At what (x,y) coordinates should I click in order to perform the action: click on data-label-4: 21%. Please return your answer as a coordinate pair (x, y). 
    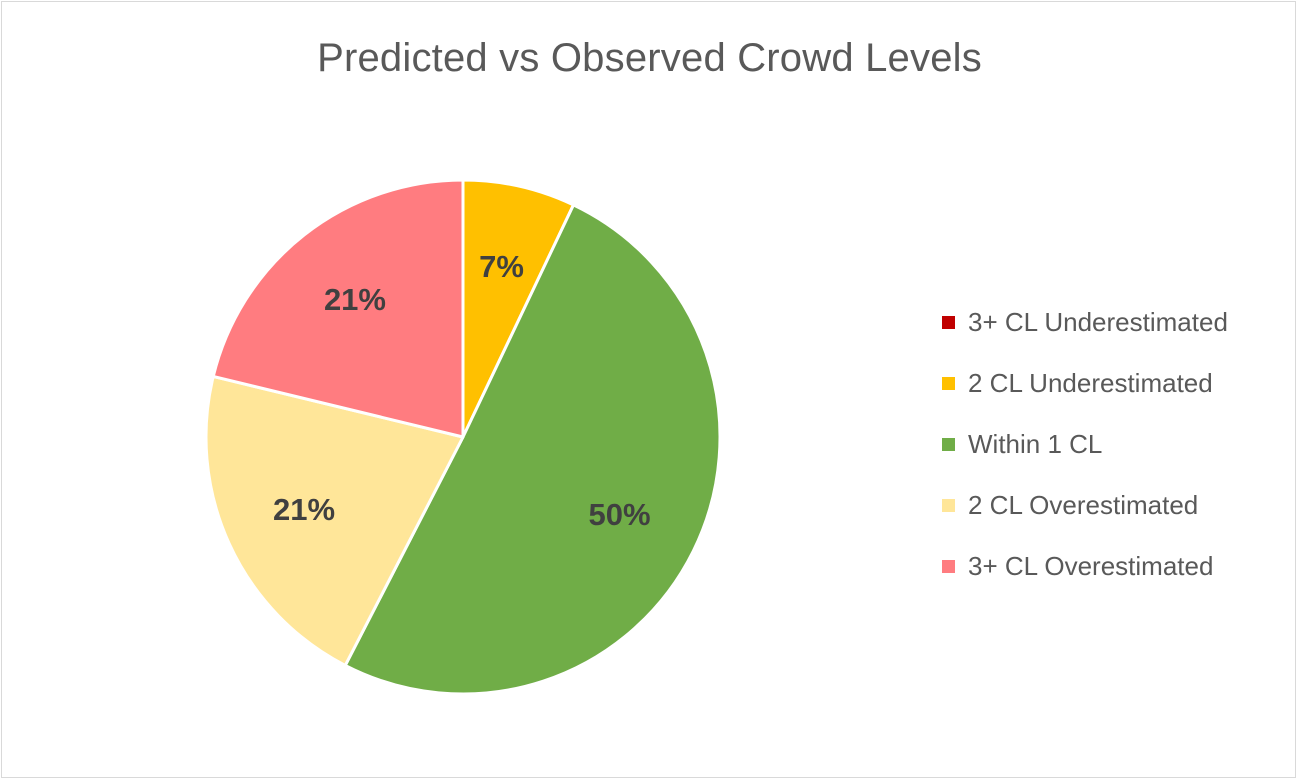
    Looking at the image, I should click on (355, 299).